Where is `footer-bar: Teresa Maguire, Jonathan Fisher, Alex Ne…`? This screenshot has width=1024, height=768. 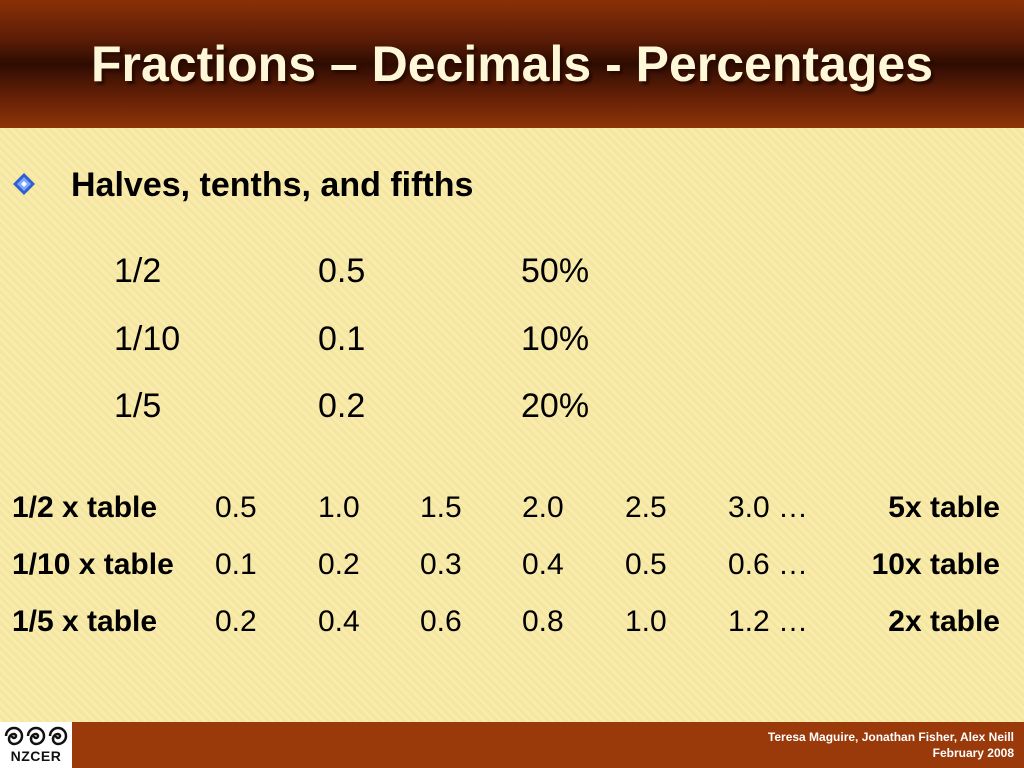 footer-bar: Teresa Maguire, Jonathan Fisher, Alex Ne… is located at coordinates (512, 745).